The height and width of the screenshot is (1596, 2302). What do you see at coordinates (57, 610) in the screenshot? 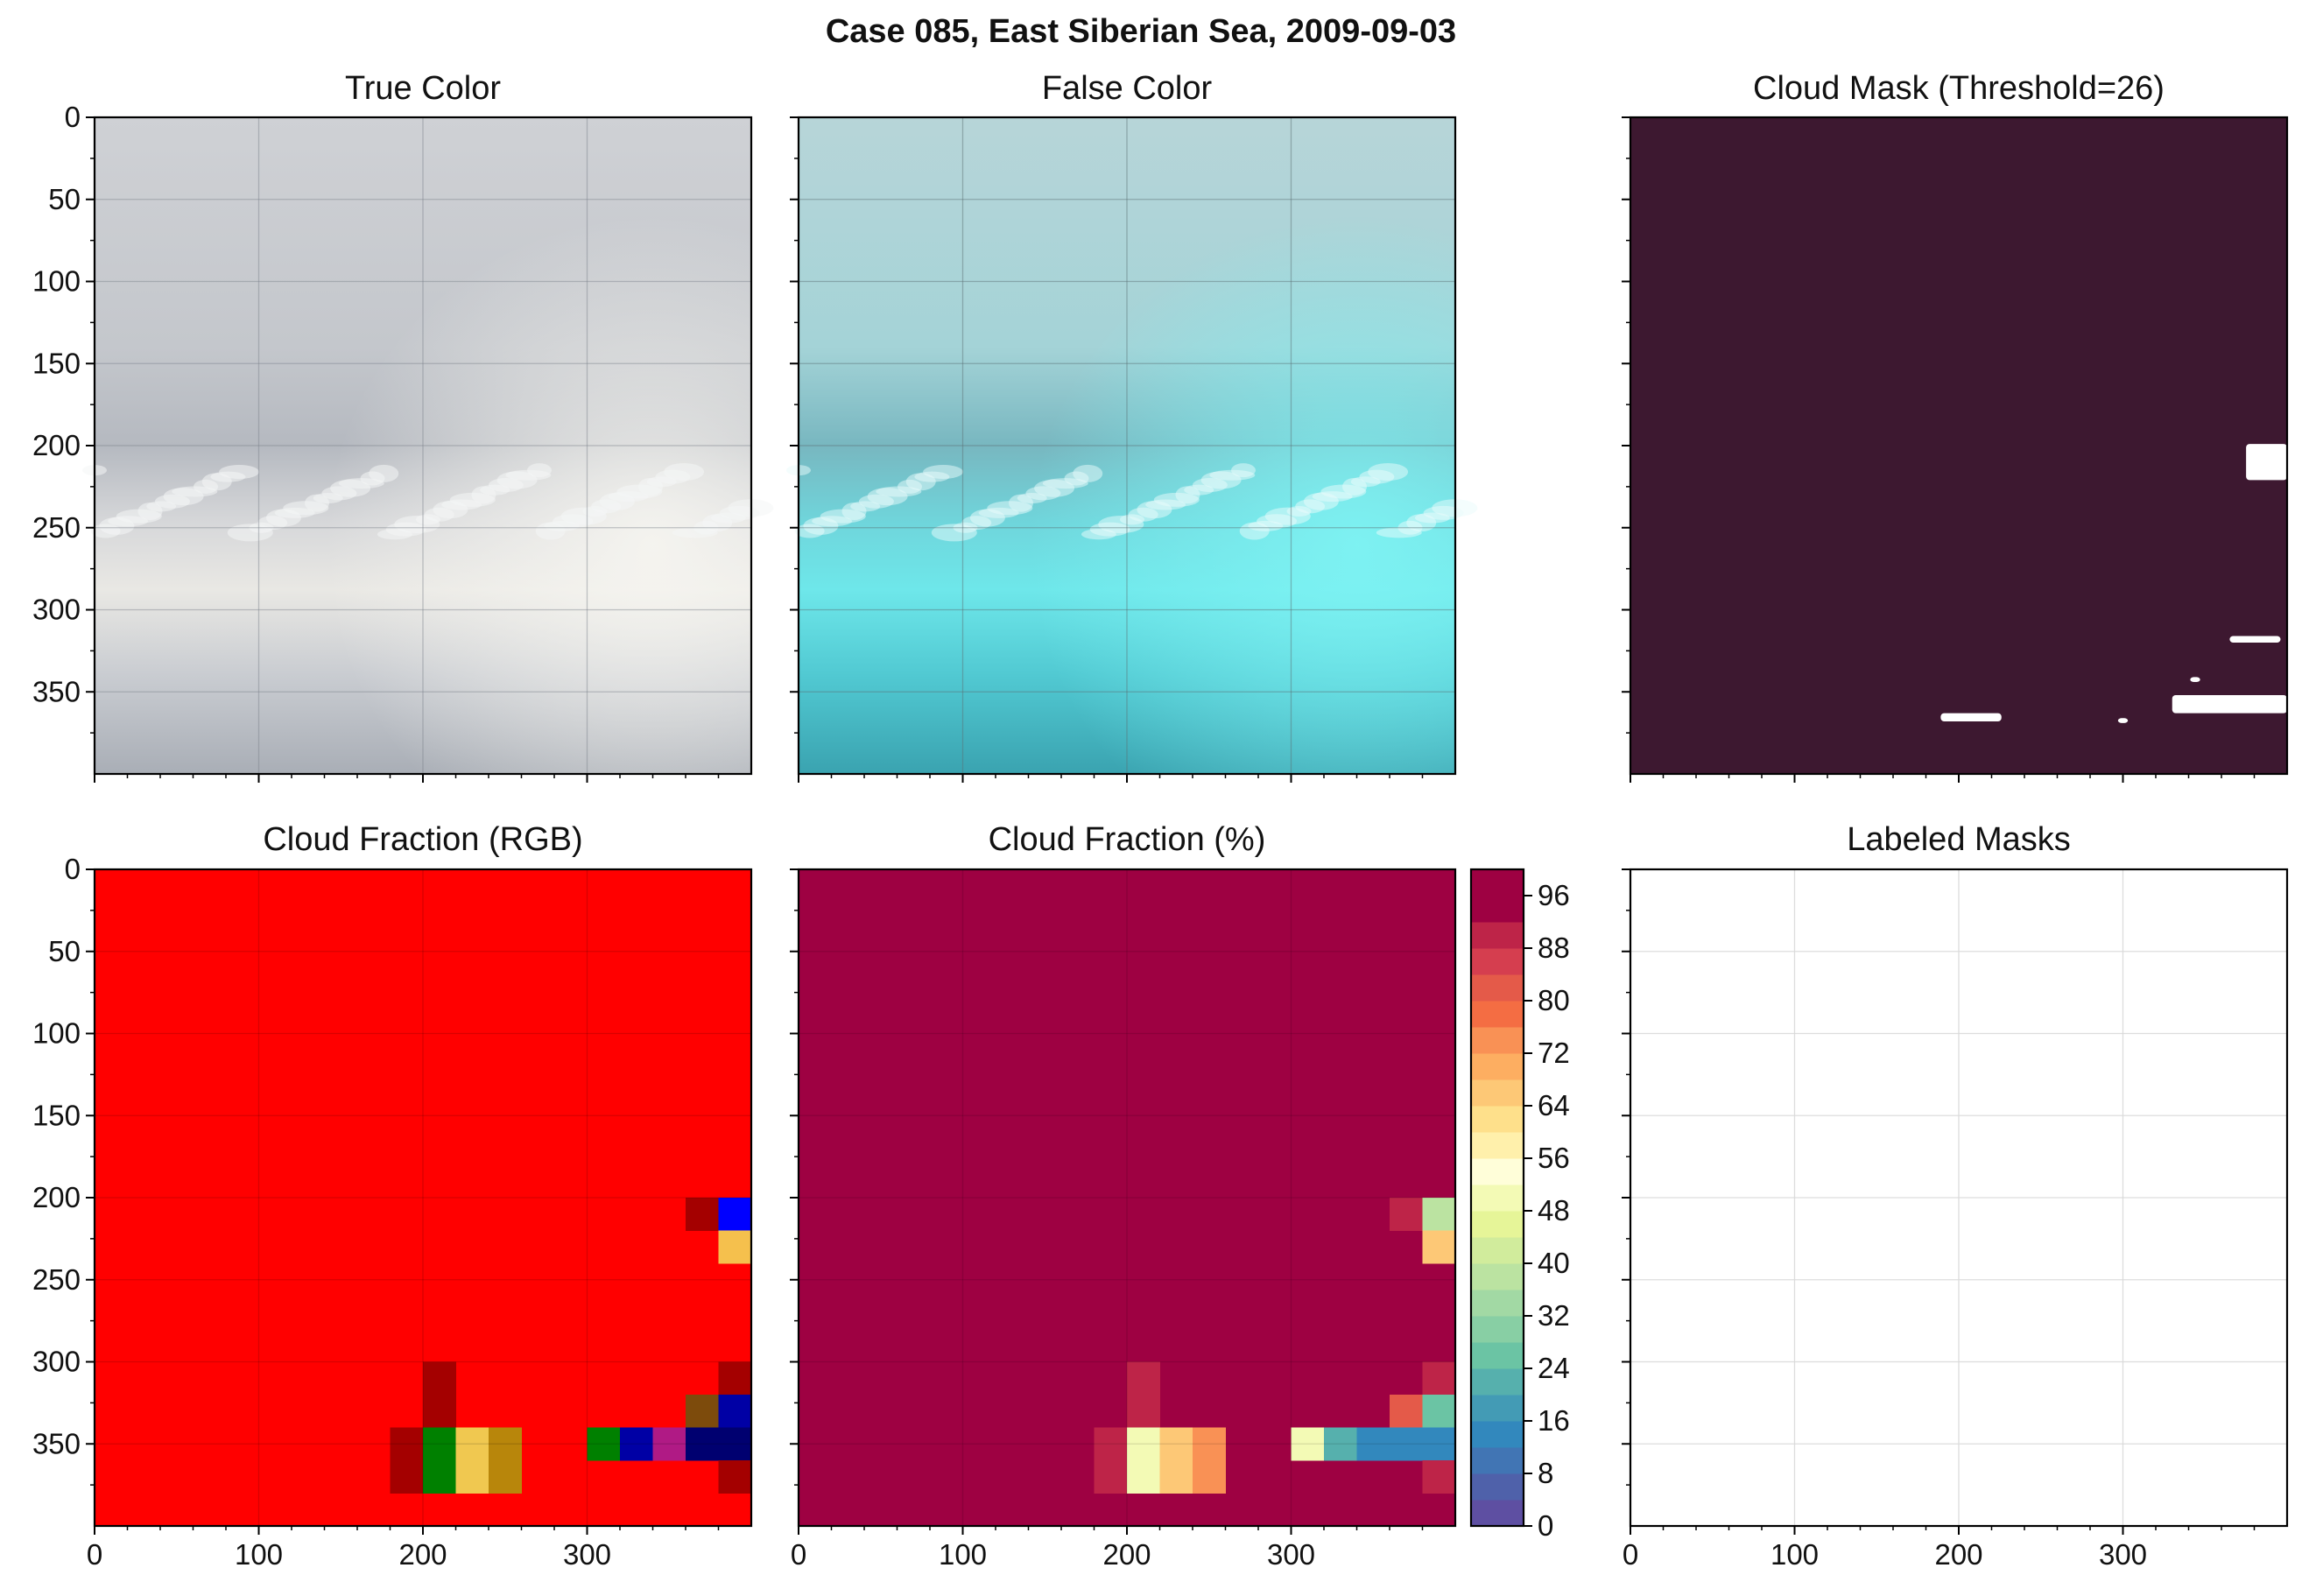
I see `ytick-label: 300` at bounding box center [57, 610].